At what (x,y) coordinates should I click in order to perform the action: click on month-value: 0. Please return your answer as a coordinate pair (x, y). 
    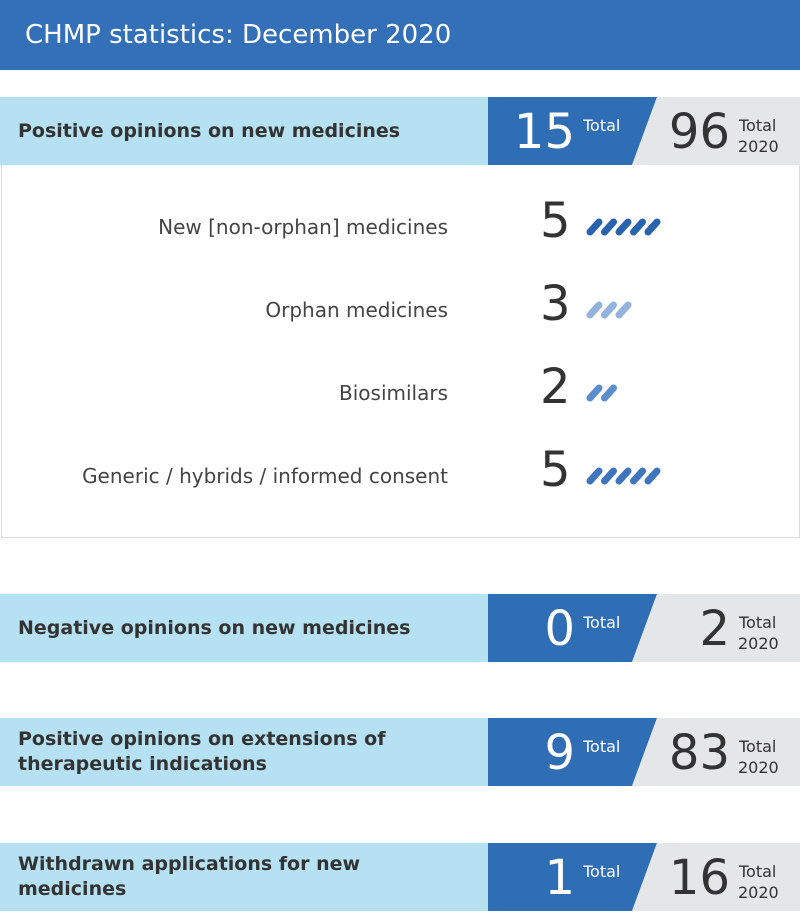
    Looking at the image, I should click on (559, 629).